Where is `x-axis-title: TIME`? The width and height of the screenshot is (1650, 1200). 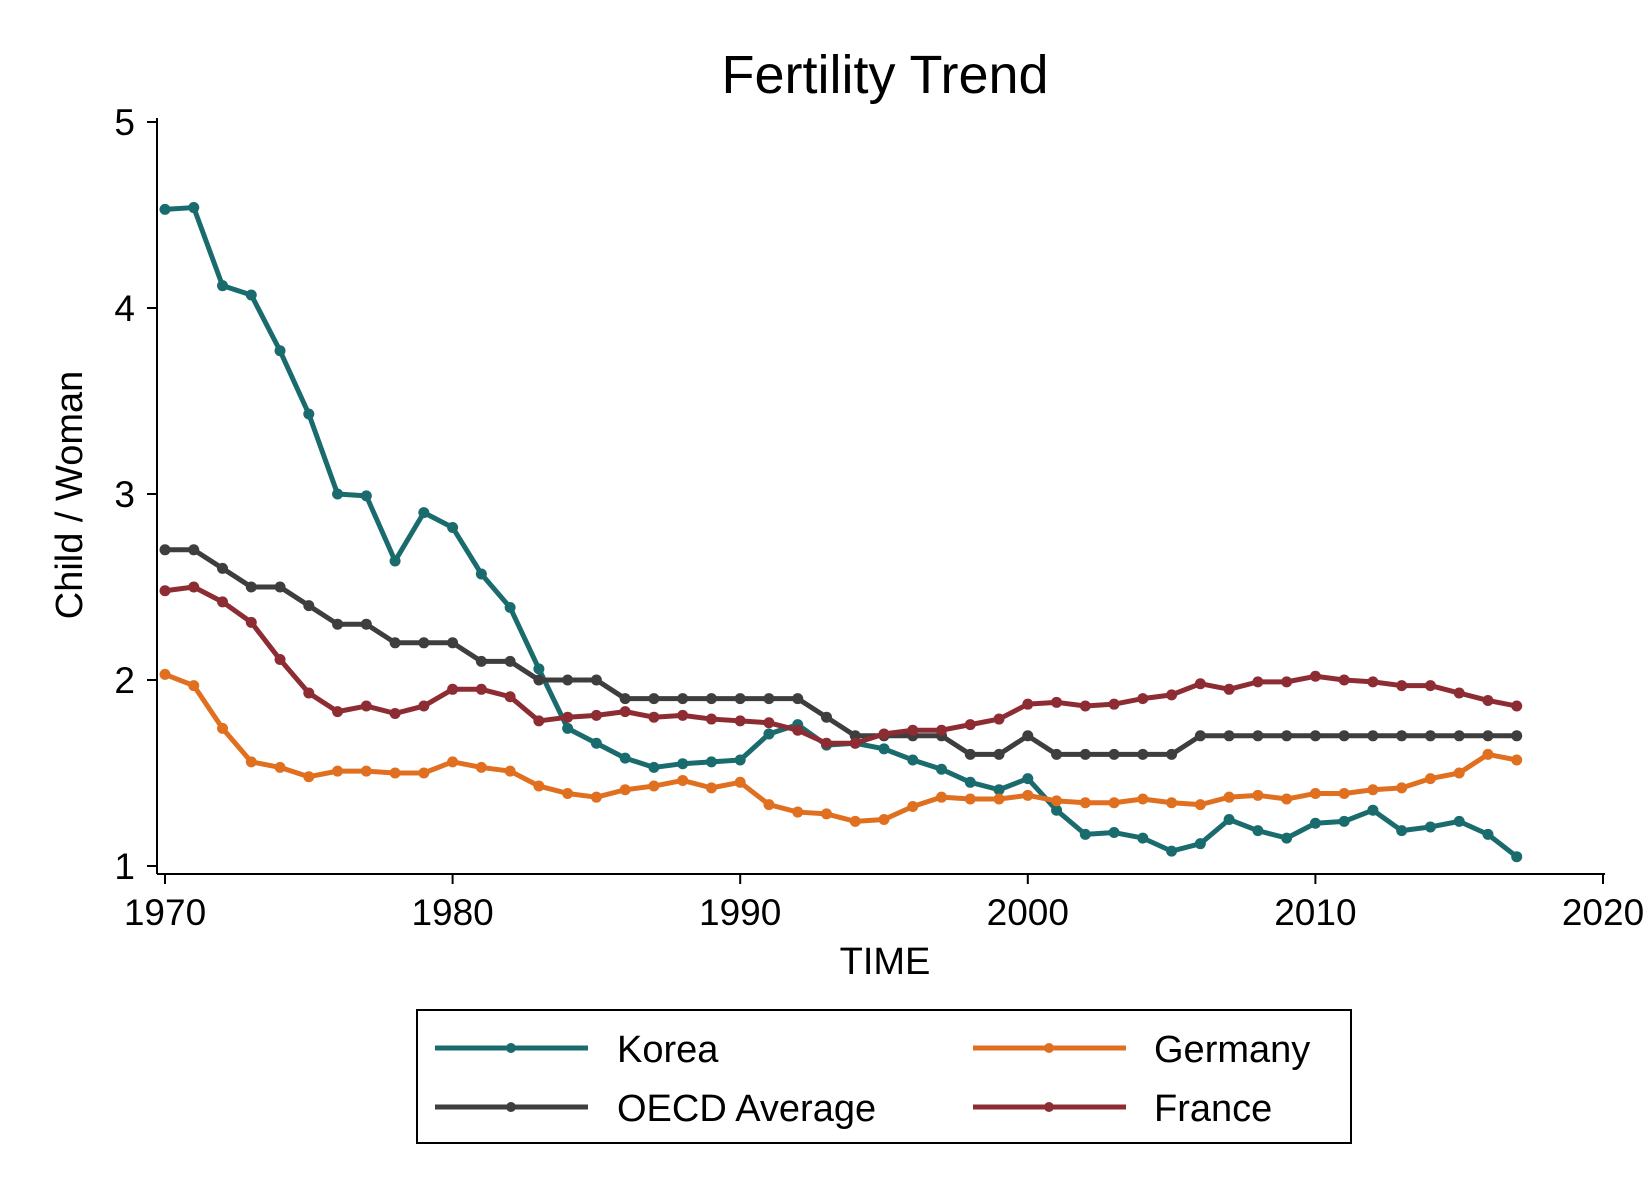
x-axis-title: TIME is located at coordinates (885, 962).